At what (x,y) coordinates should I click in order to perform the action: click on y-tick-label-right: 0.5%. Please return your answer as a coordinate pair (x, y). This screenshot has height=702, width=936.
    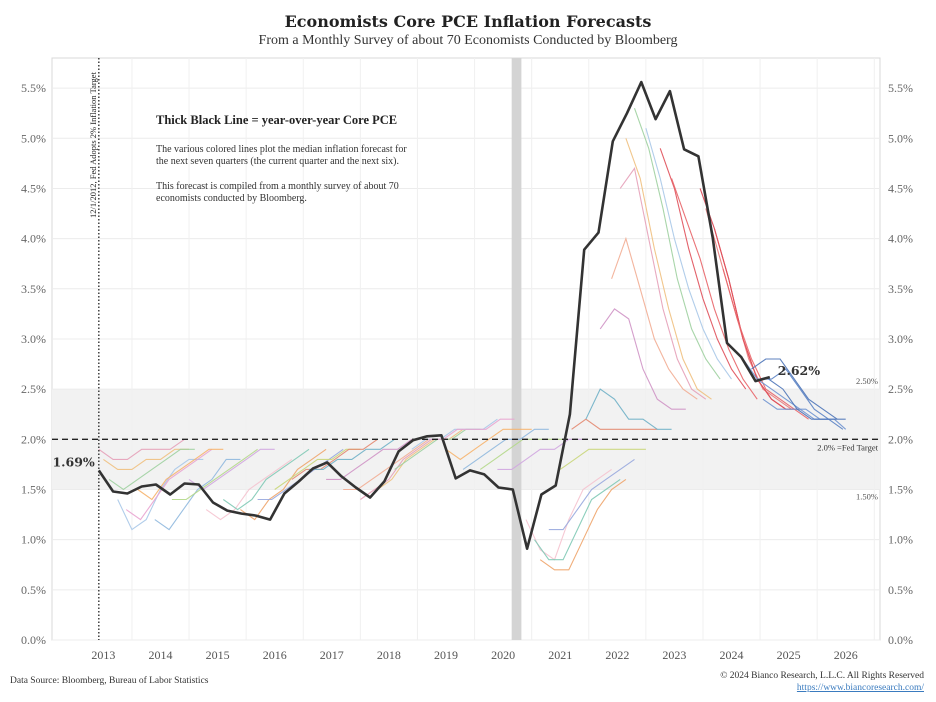
    Looking at the image, I should click on (900, 590).